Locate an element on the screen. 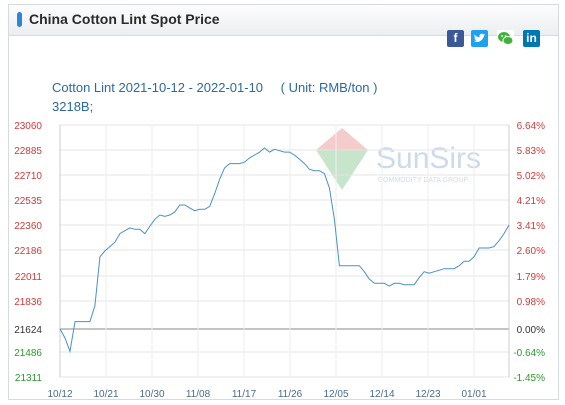 This screenshot has width=565, height=405. y-left-tick-label: 22535 is located at coordinates (28, 201).